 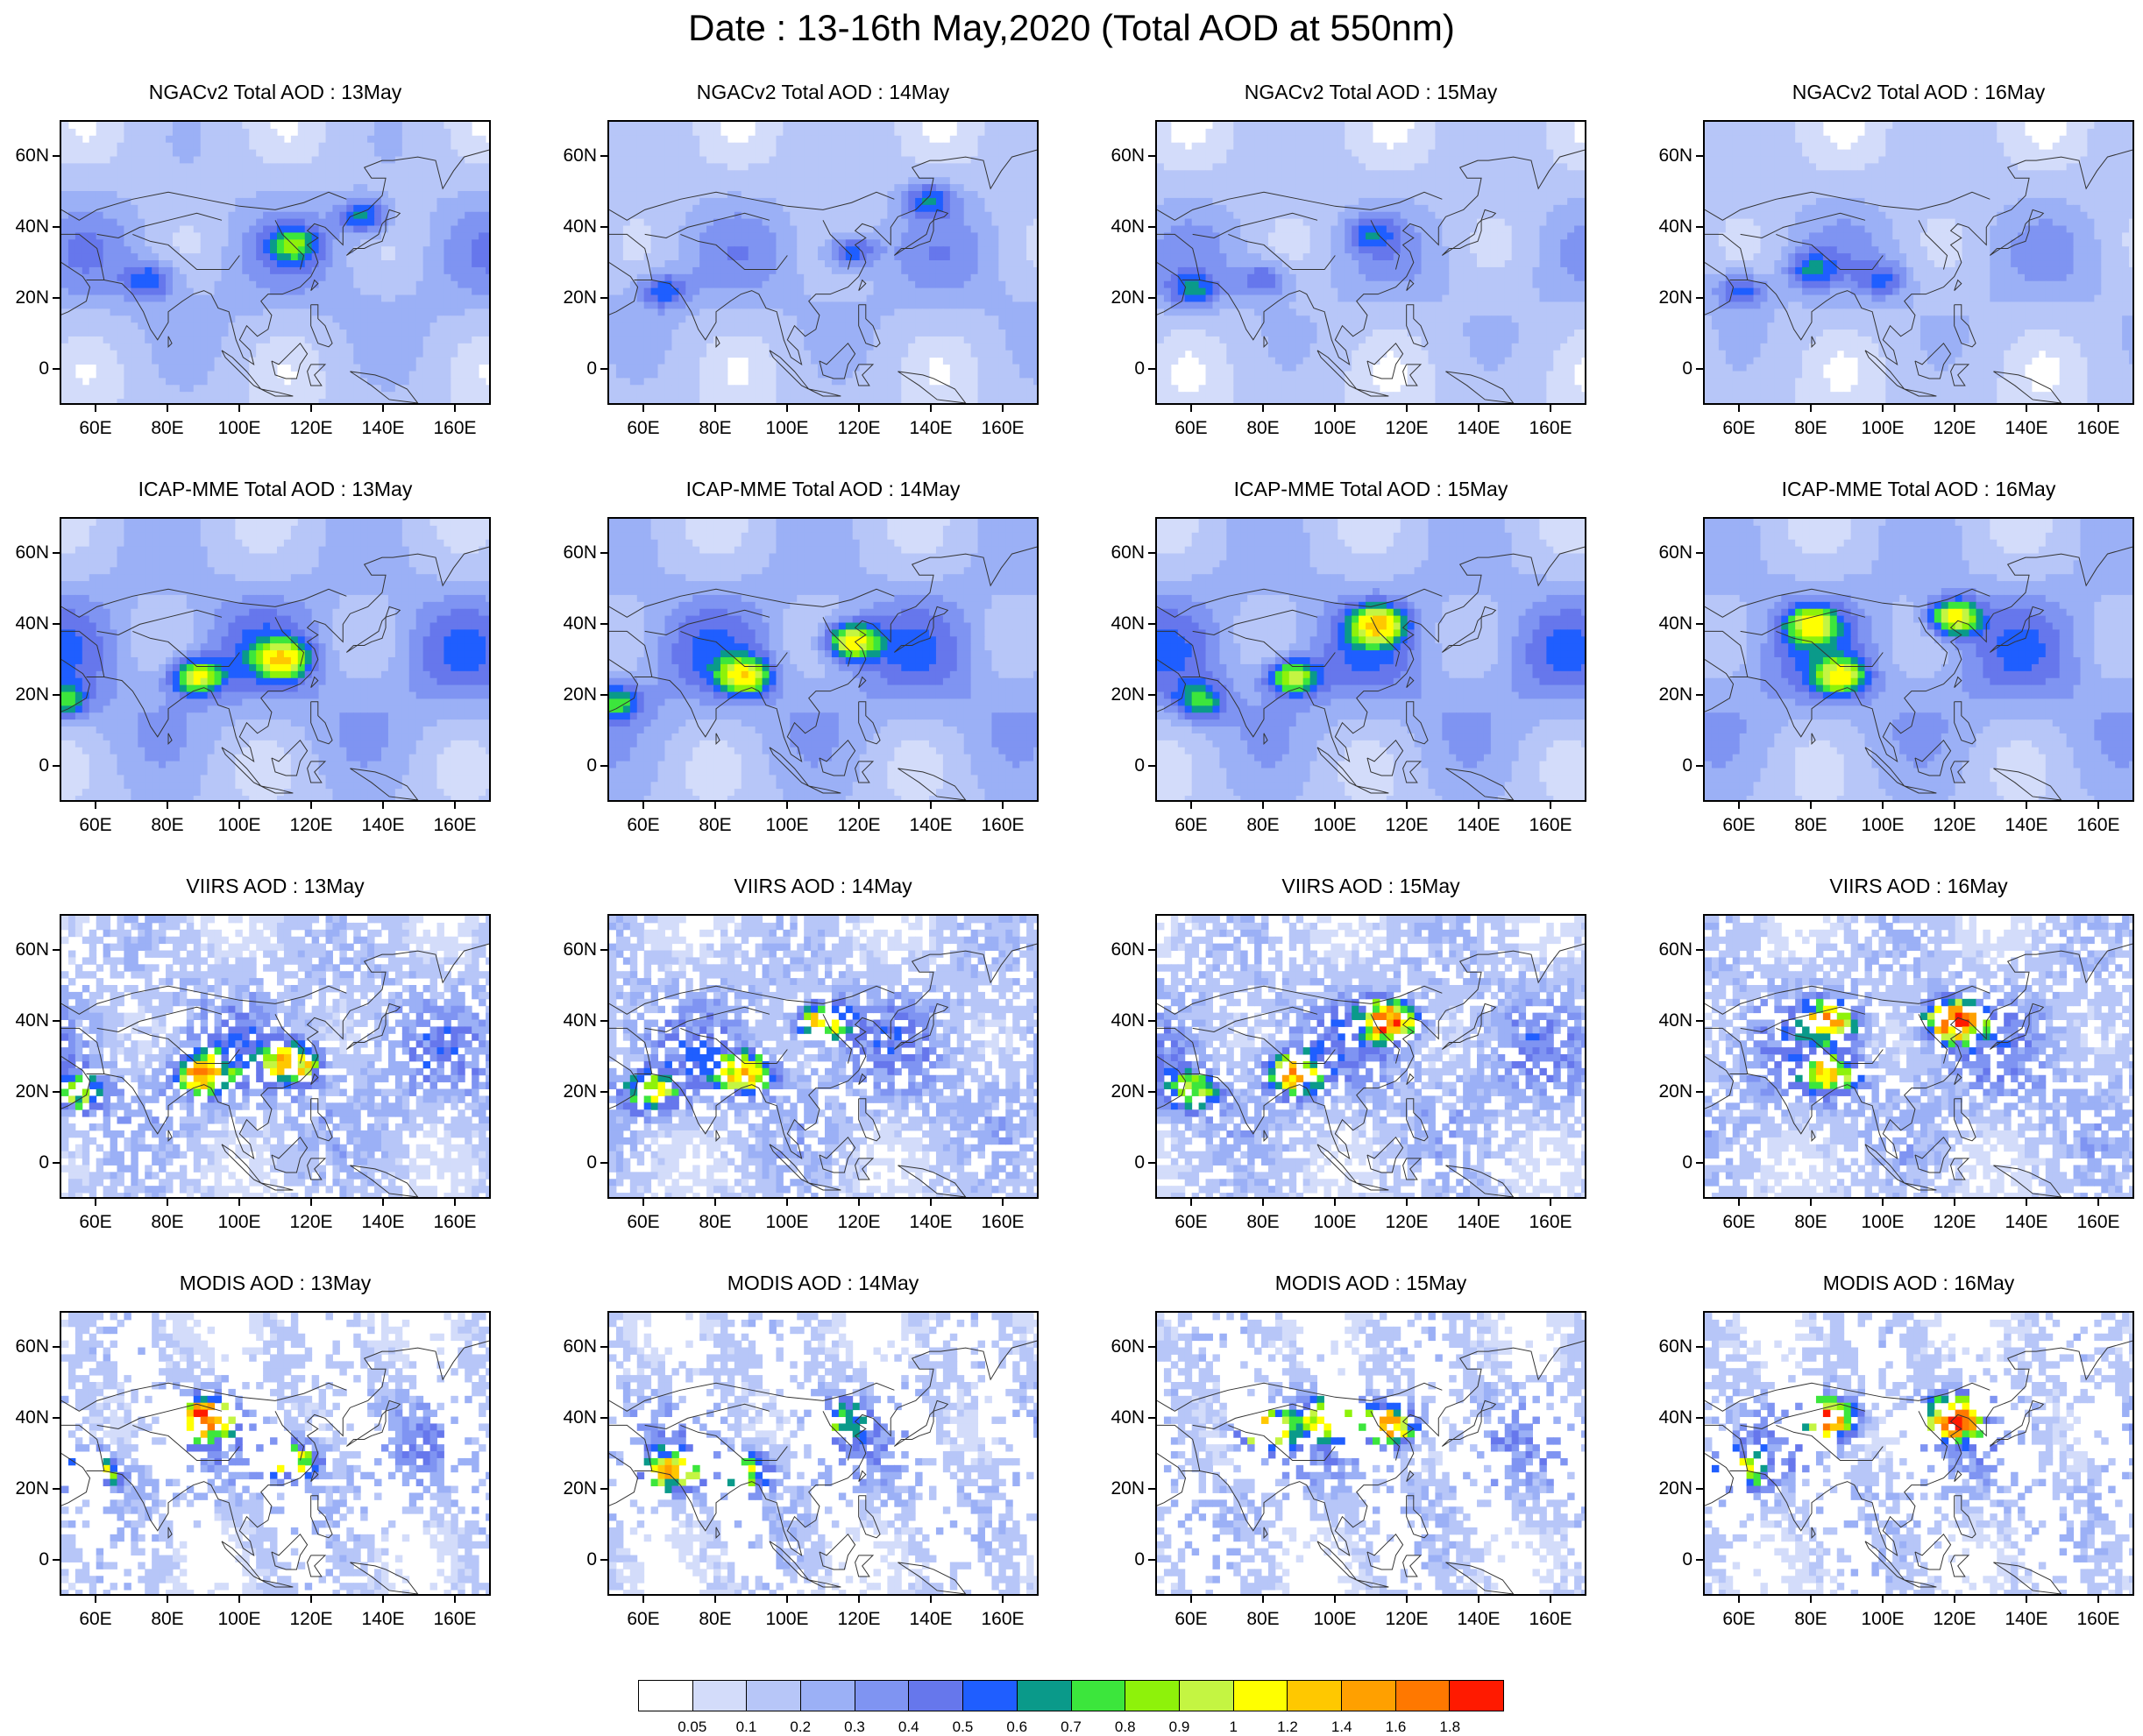 I want to click on panel-title: VIIRS AOD : 16May, so click(x=1918, y=886).